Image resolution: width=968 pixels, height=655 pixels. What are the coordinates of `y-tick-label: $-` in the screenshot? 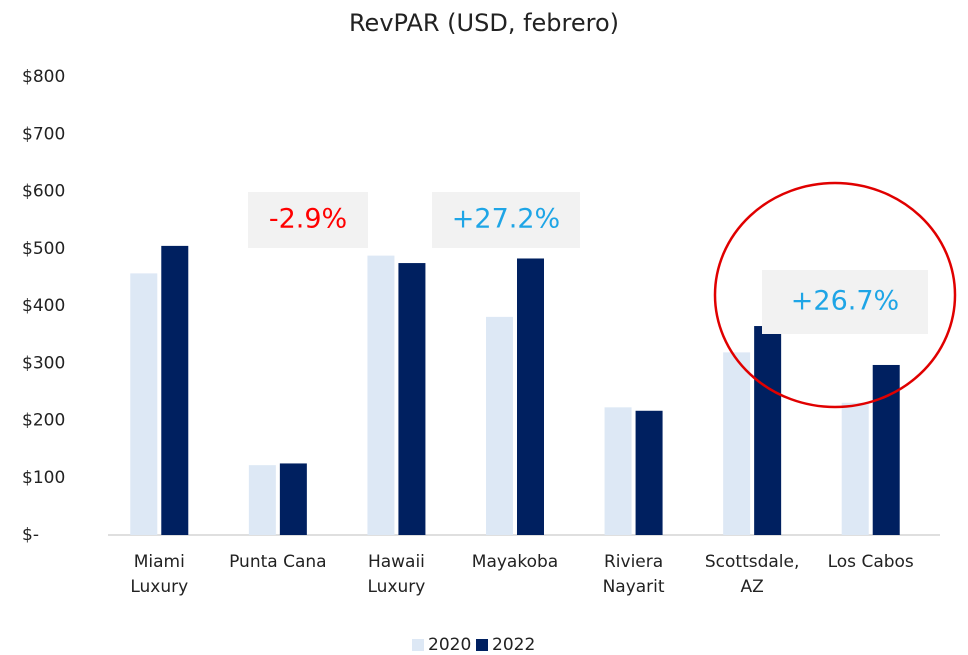 It's located at (30, 535).